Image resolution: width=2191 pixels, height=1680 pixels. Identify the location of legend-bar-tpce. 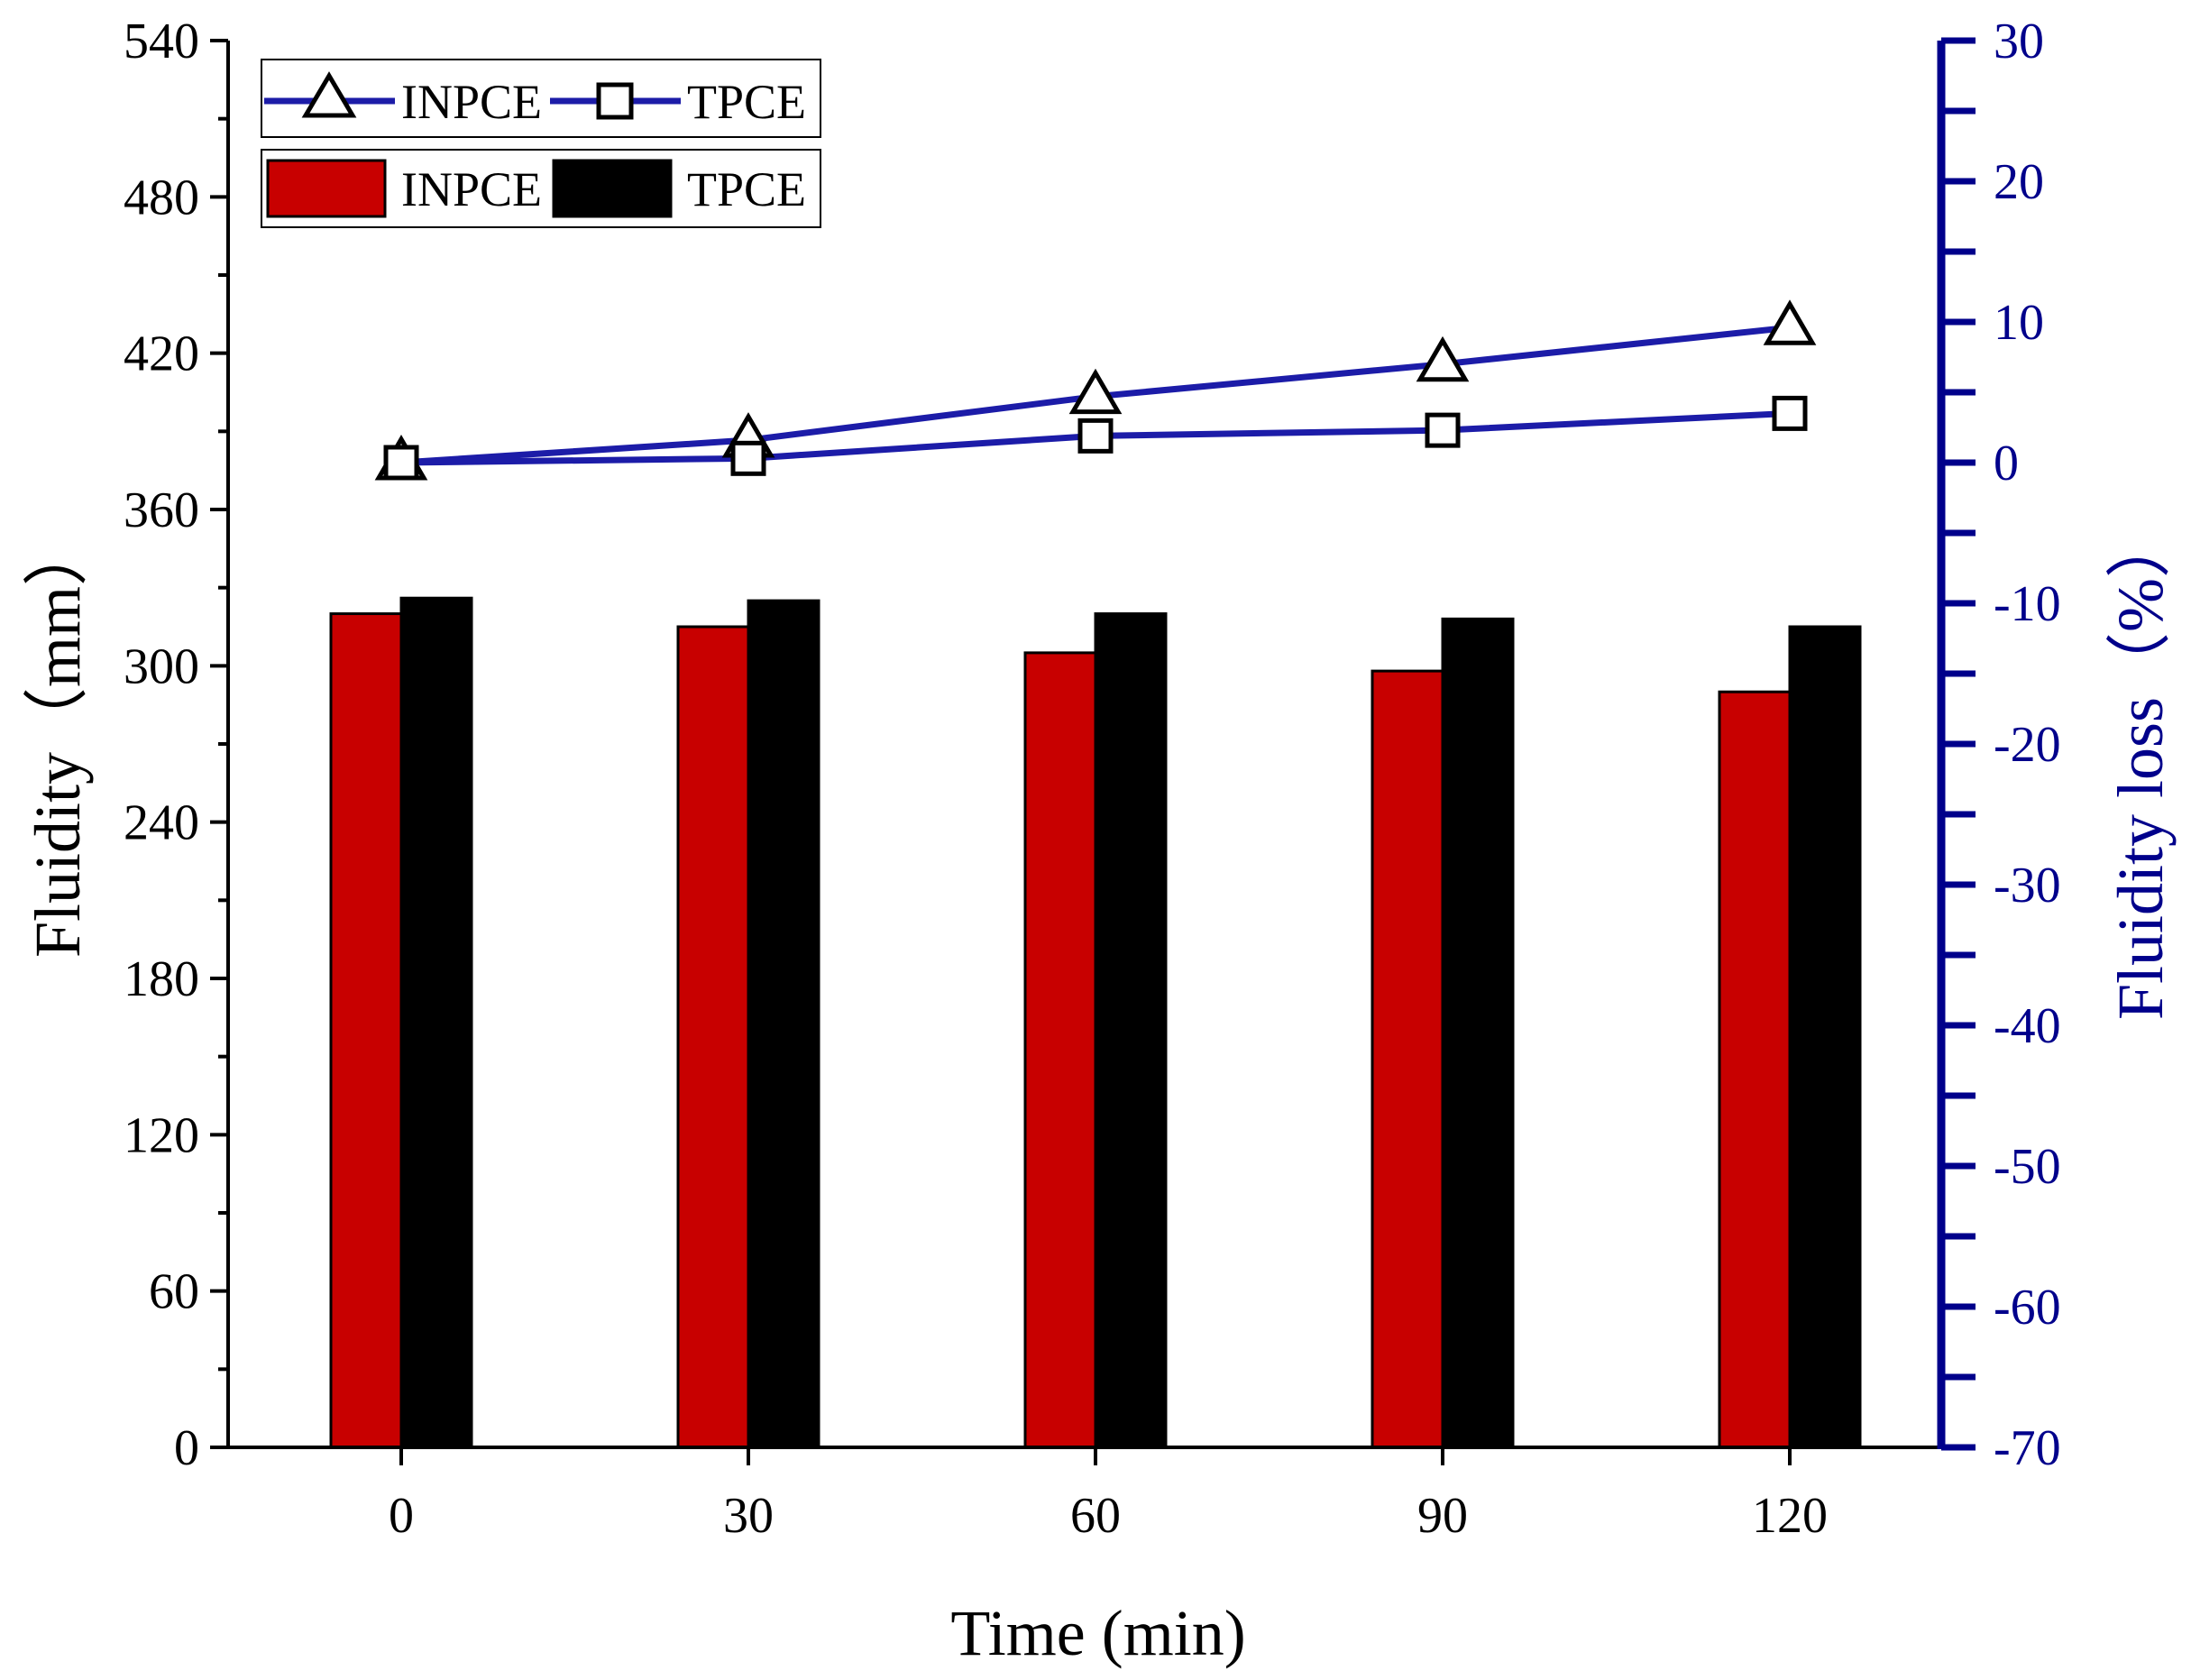
(613, 188).